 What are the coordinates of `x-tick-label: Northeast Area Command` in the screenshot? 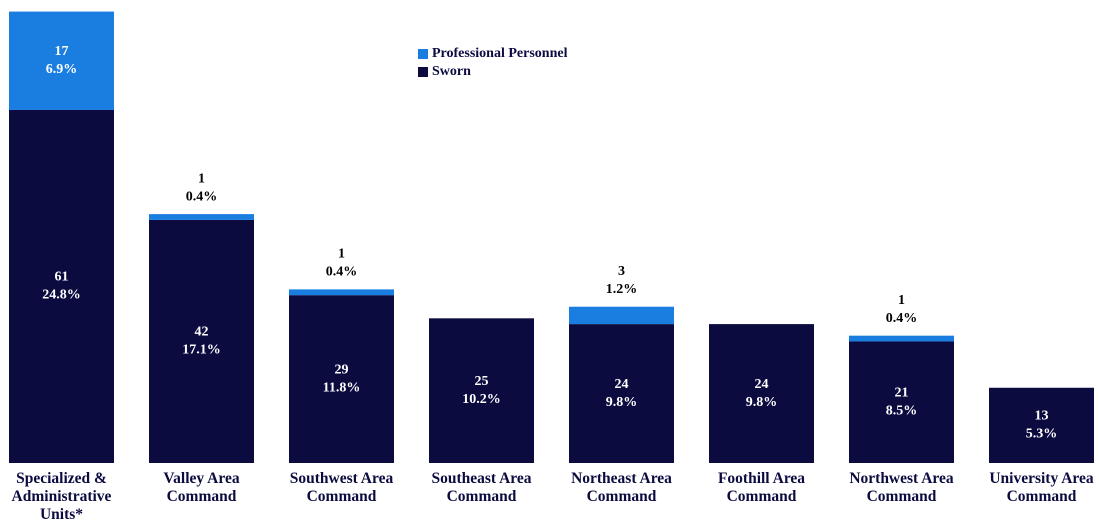 It's located at (621, 487).